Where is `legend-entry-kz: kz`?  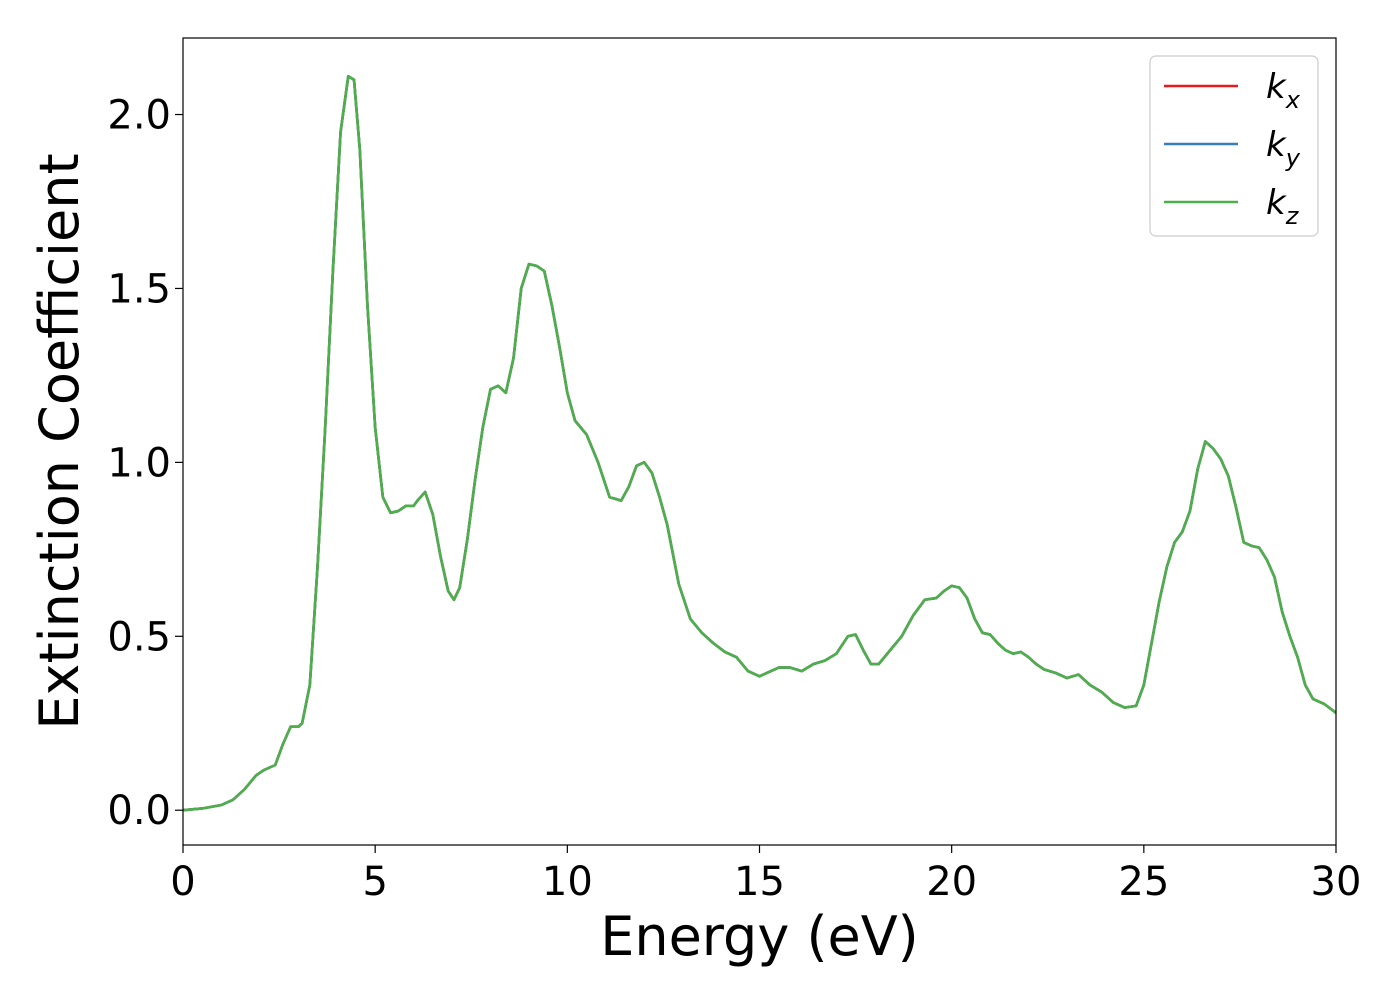
legend-entry-kz: kz is located at coordinates (1232, 206).